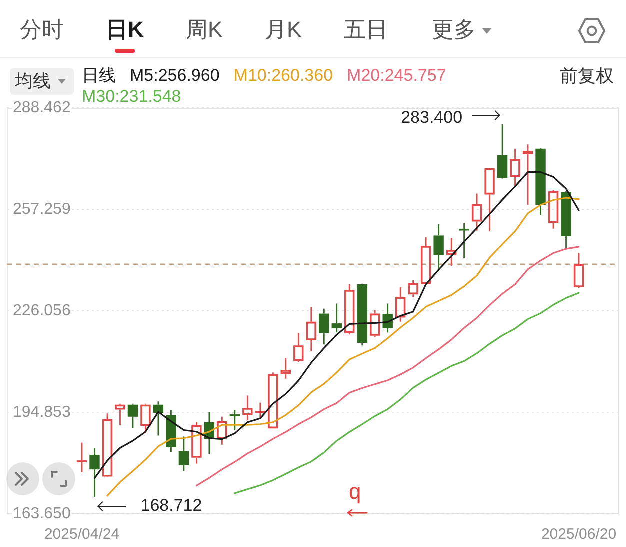  I want to click on text: 五日, so click(366, 30).